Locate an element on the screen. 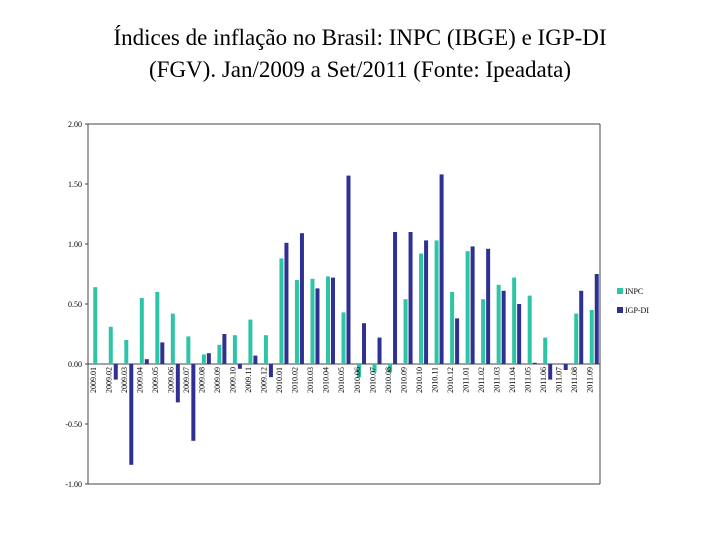 Image resolution: width=720 pixels, height=540 pixels. x-tick-label: 2010.07 is located at coordinates (372, 380).